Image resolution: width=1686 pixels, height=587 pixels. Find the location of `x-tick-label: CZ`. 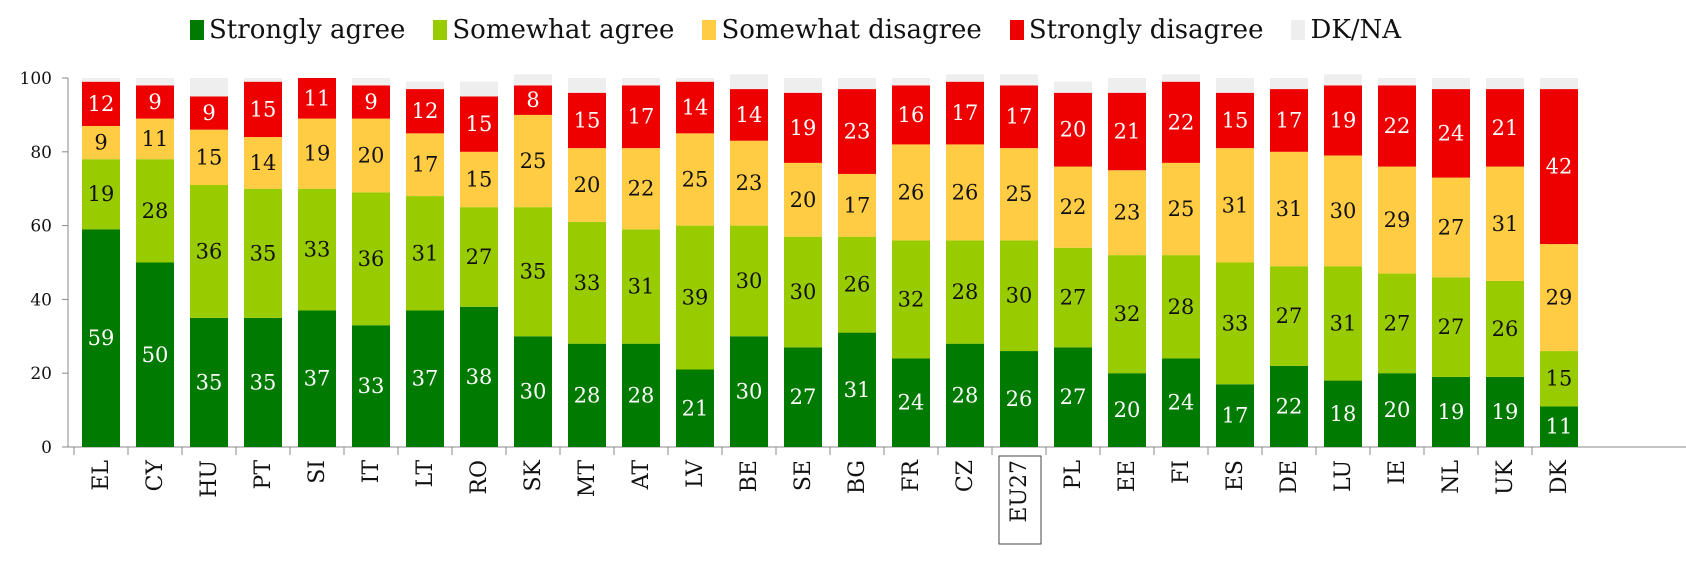

x-tick-label: CZ is located at coordinates (965, 476).